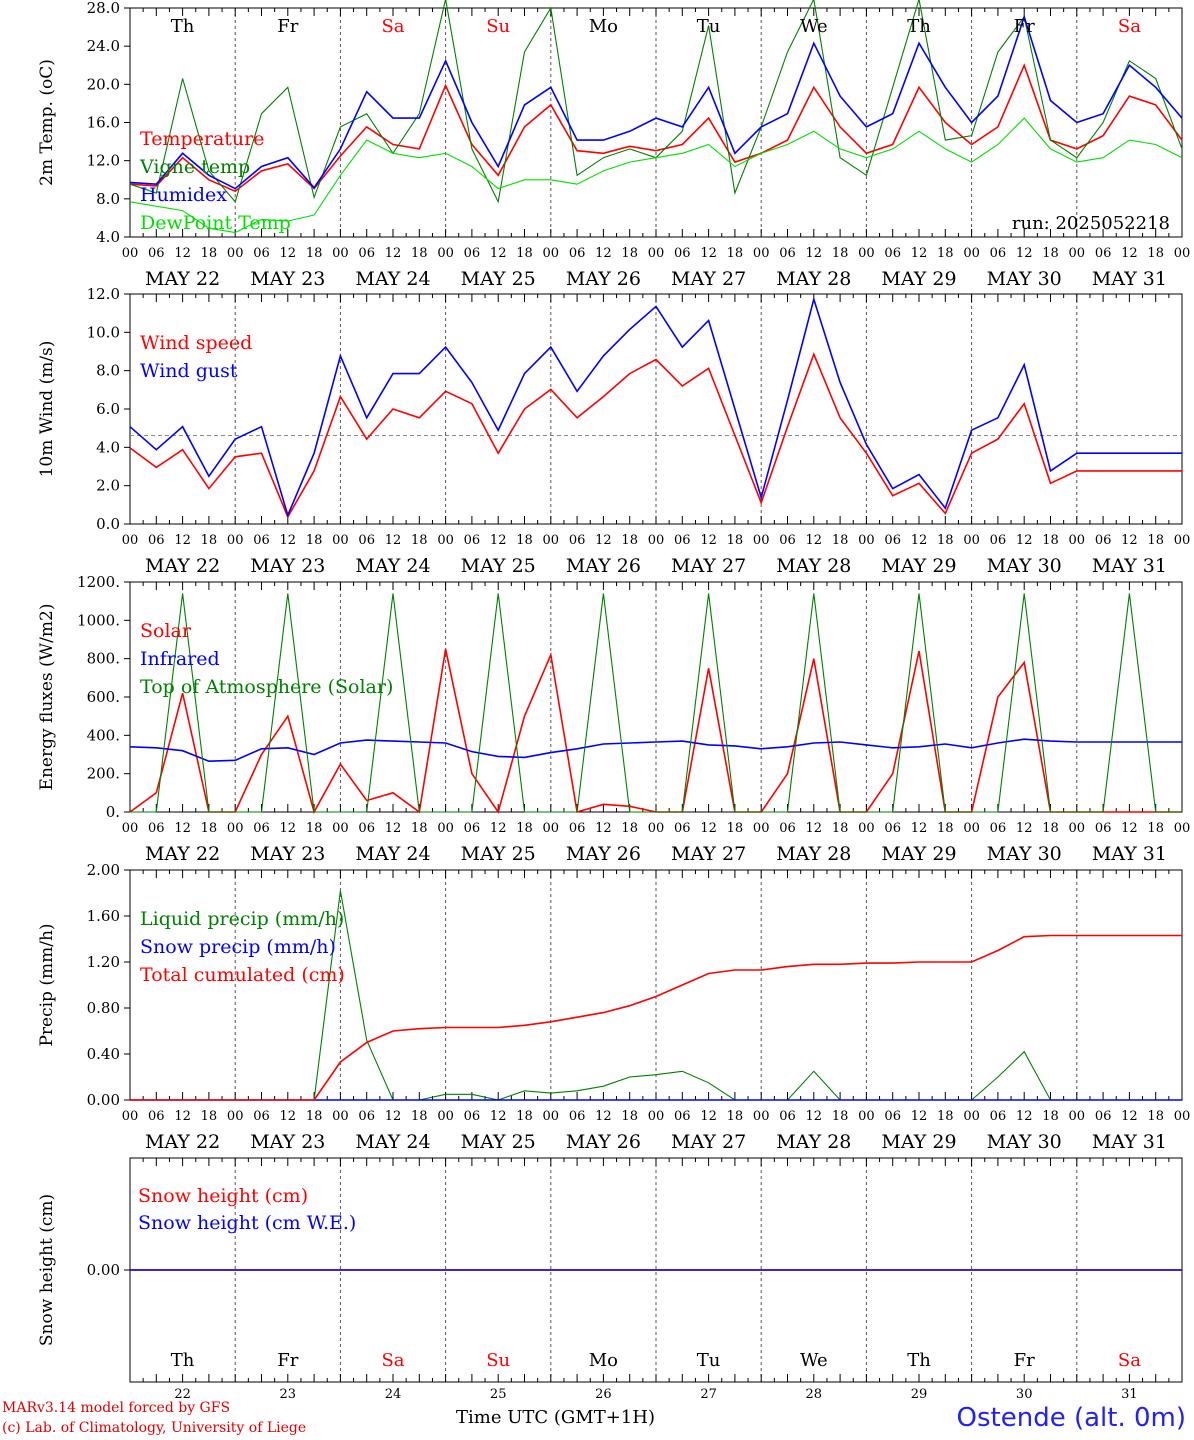 This screenshot has width=1194, height=1440. I want to click on y-tick-label: 1000., so click(98, 620).